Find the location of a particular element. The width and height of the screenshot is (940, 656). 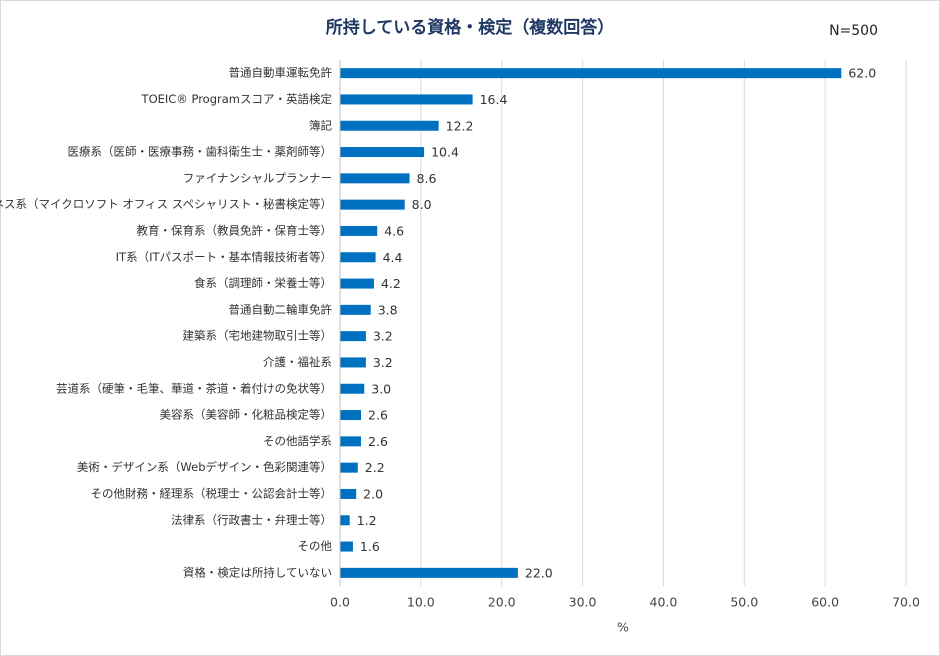

value-label: 4.4 is located at coordinates (393, 257).